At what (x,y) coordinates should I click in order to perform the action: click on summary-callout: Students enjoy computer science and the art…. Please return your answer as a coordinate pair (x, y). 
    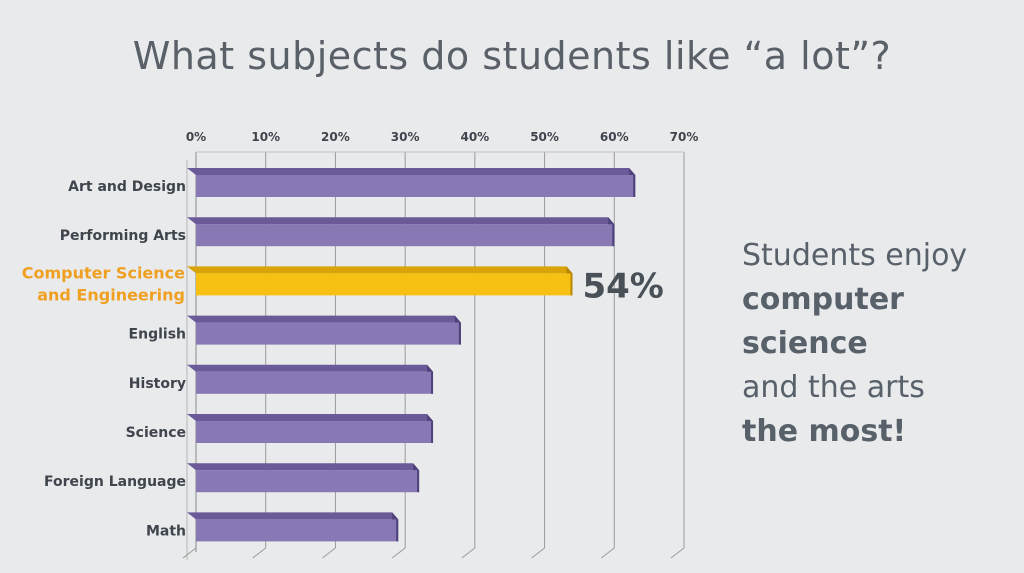
    Looking at the image, I should click on (877, 344).